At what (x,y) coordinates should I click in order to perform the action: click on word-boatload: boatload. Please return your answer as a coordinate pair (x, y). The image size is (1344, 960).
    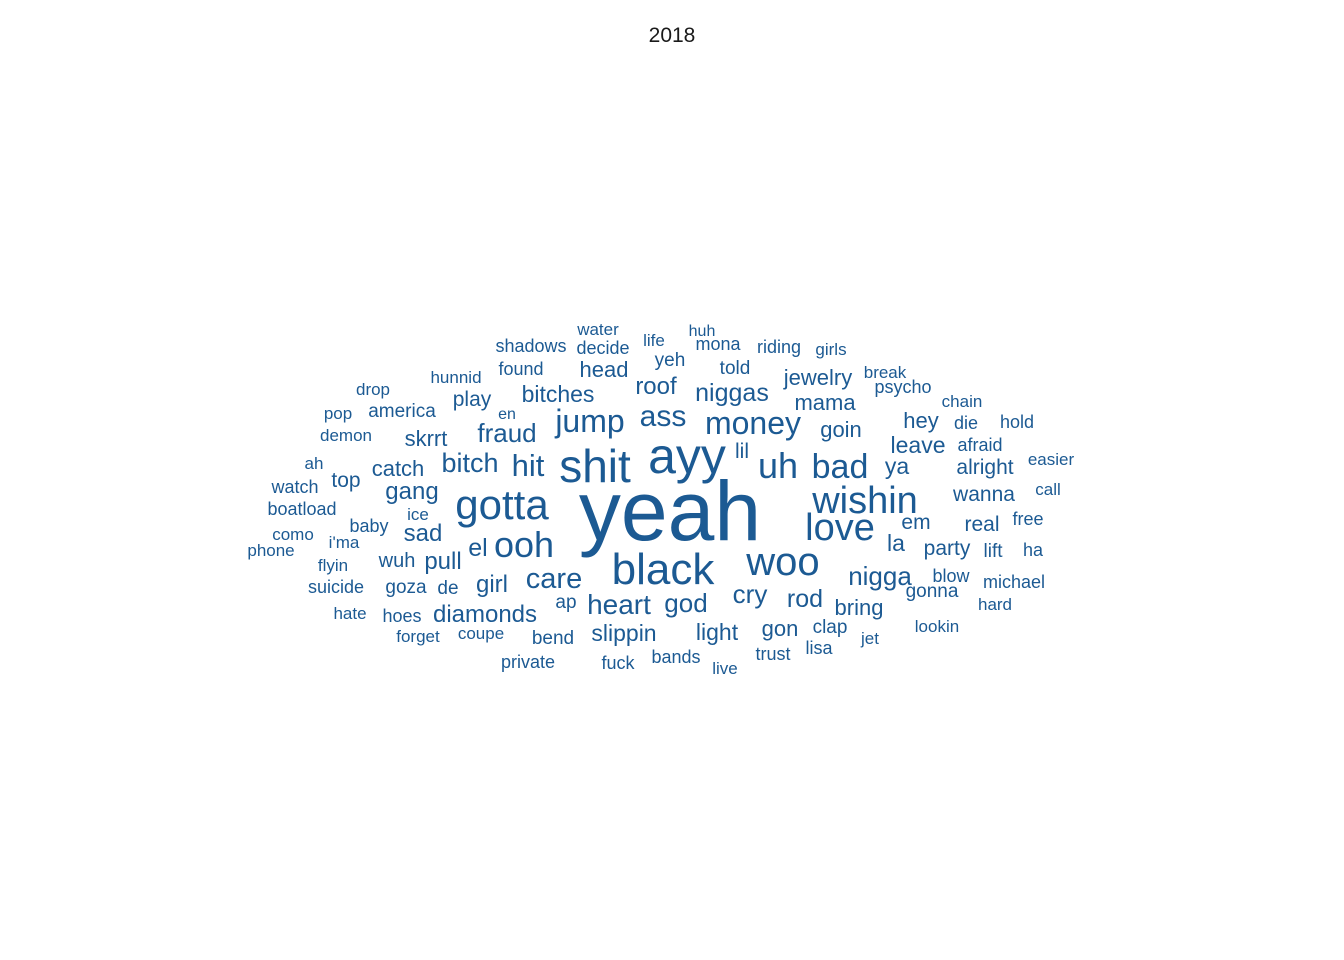
    Looking at the image, I should click on (301, 509).